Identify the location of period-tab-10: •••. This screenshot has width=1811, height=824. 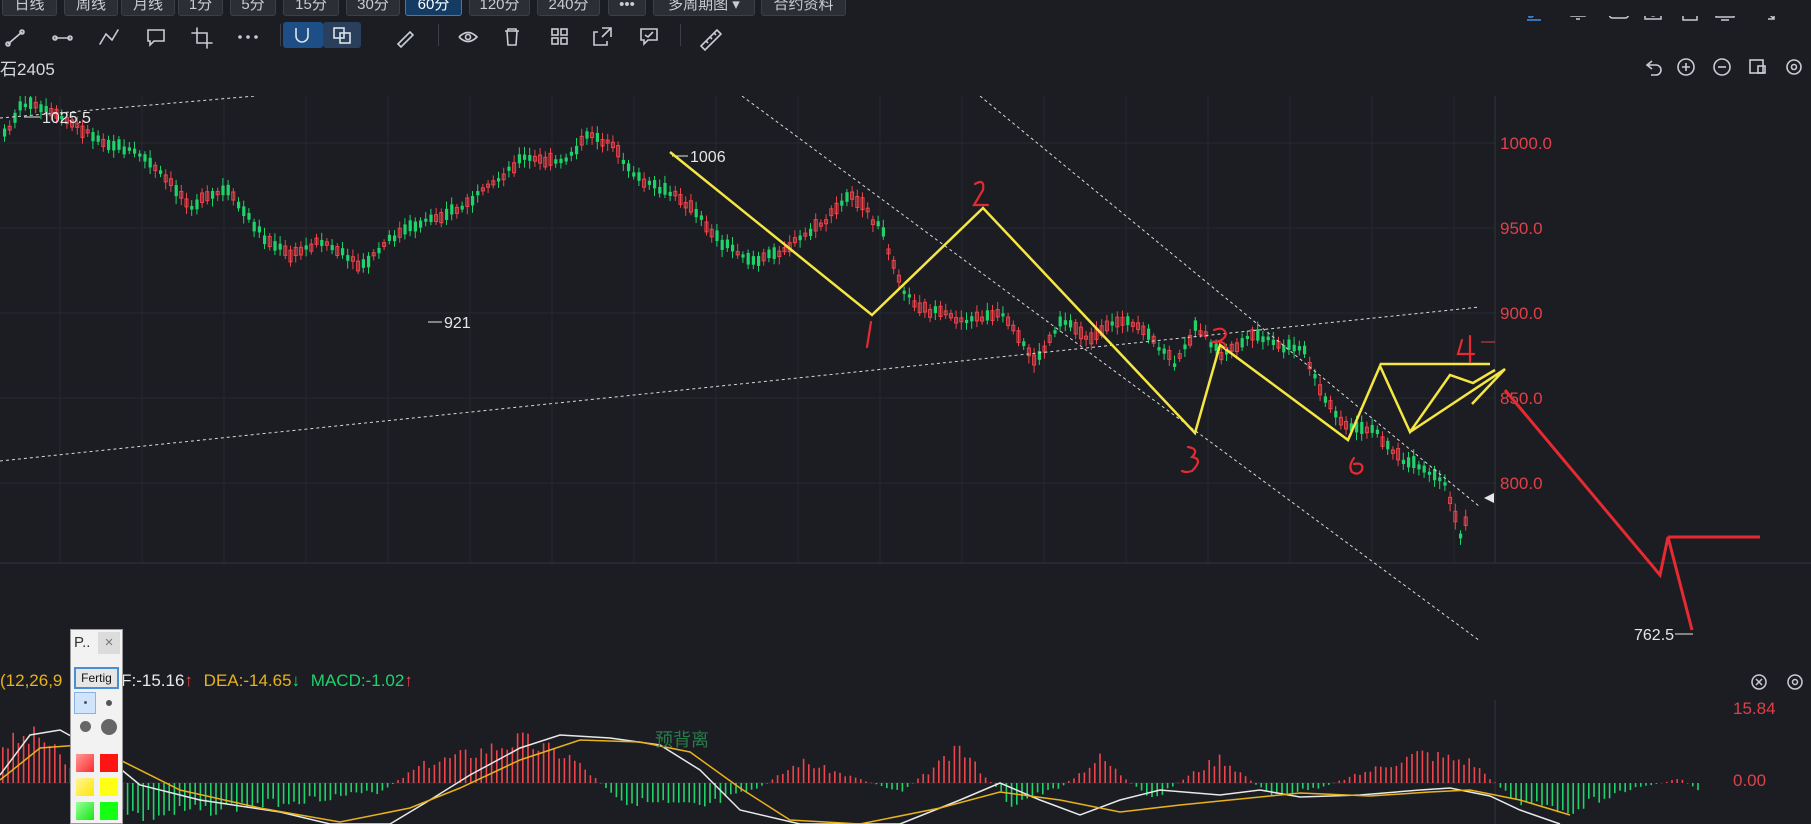
(627, 8).